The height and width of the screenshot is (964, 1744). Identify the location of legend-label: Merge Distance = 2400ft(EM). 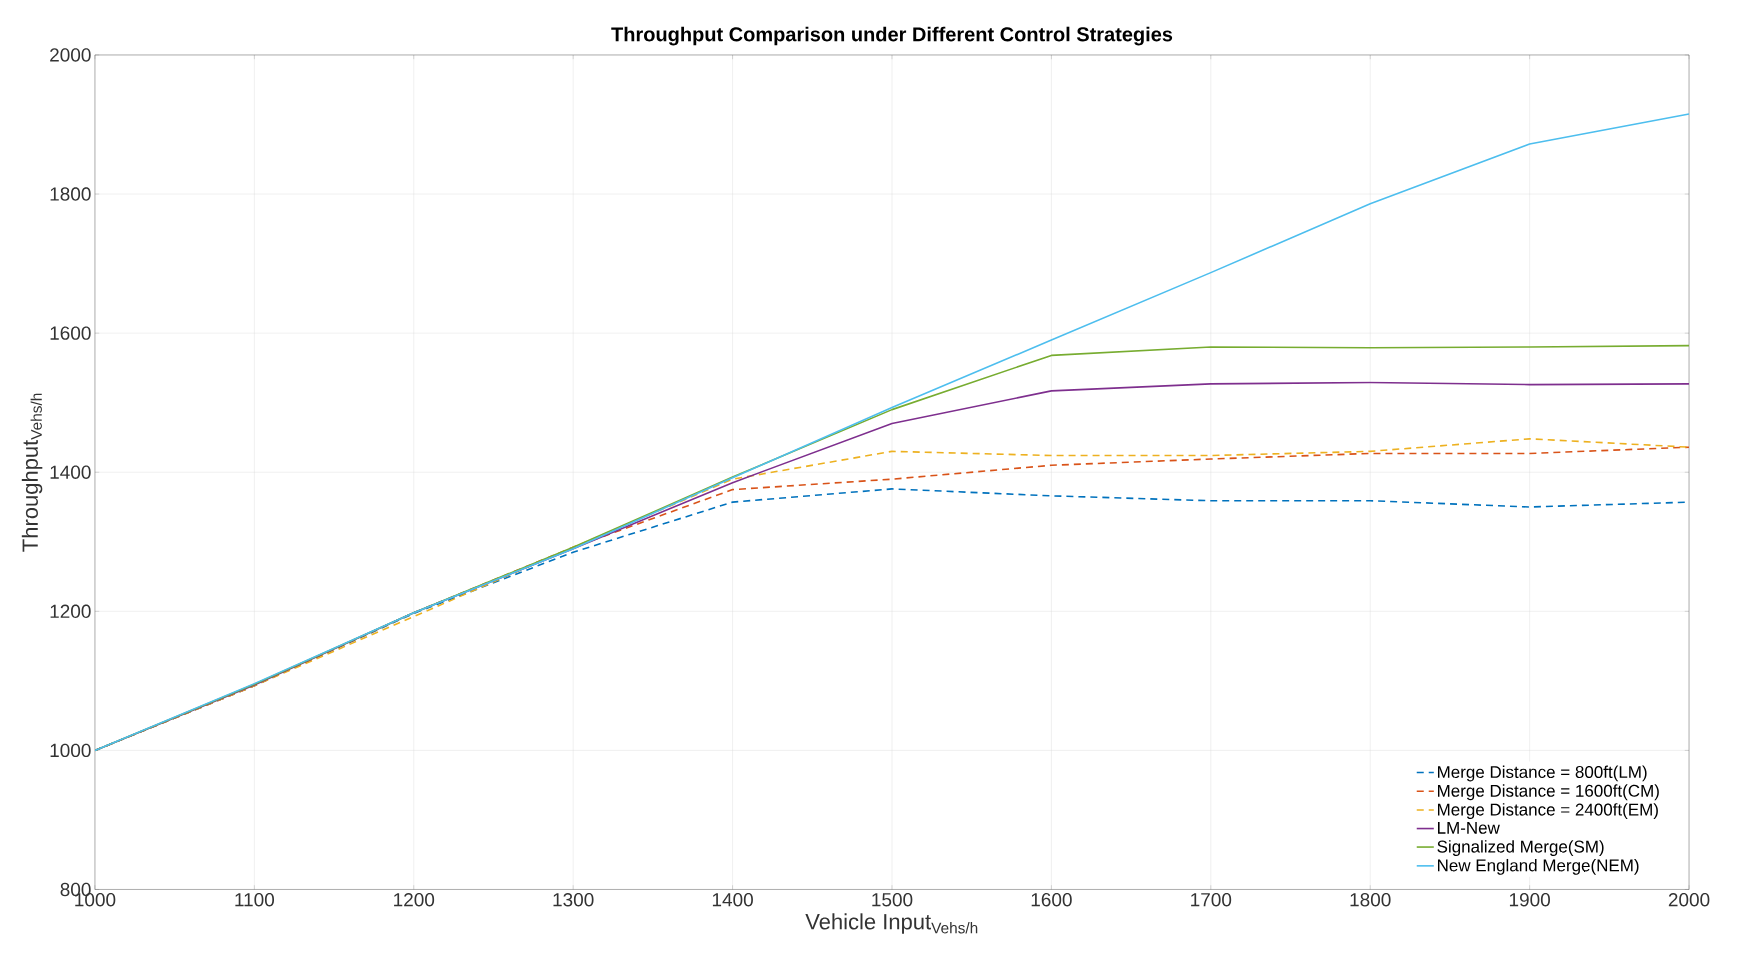
(1548, 810).